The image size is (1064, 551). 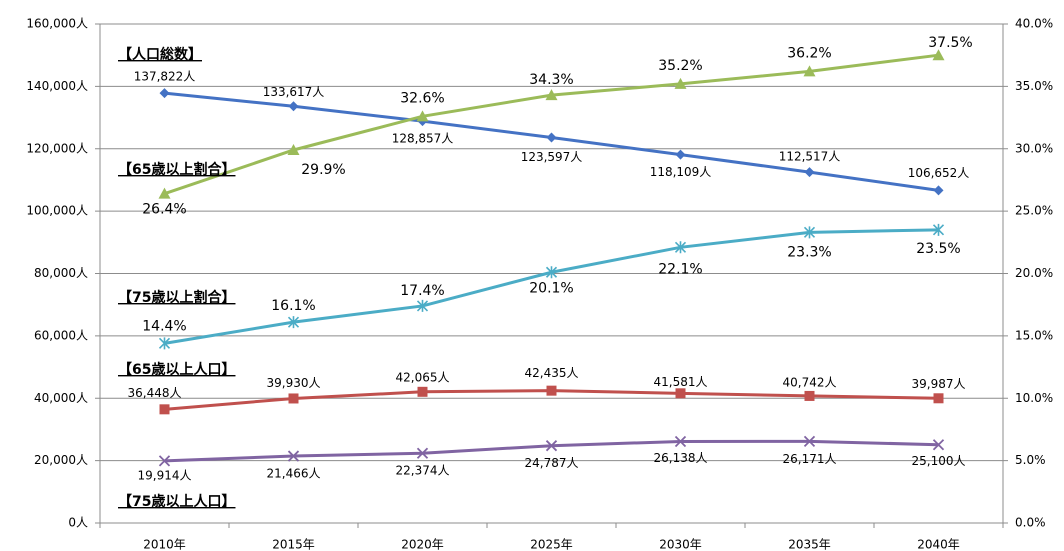 I want to click on y2-tick-label: 0.0%, so click(x=1030, y=523).